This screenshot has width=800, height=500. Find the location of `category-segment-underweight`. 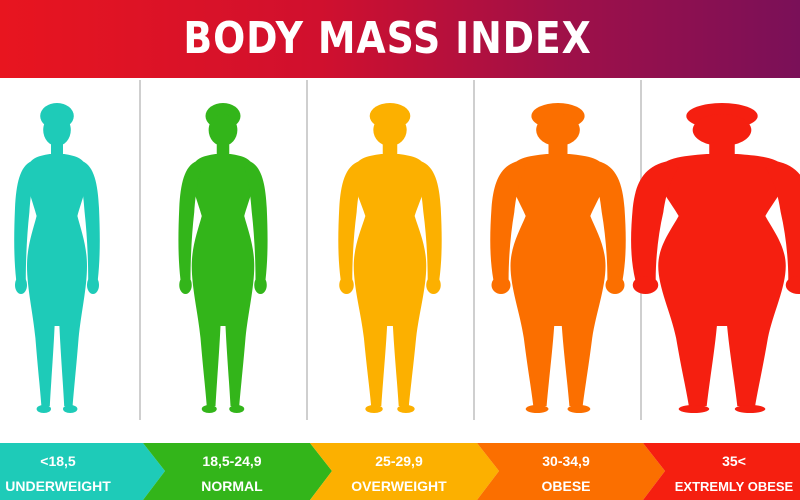

category-segment-underweight is located at coordinates (82, 471).